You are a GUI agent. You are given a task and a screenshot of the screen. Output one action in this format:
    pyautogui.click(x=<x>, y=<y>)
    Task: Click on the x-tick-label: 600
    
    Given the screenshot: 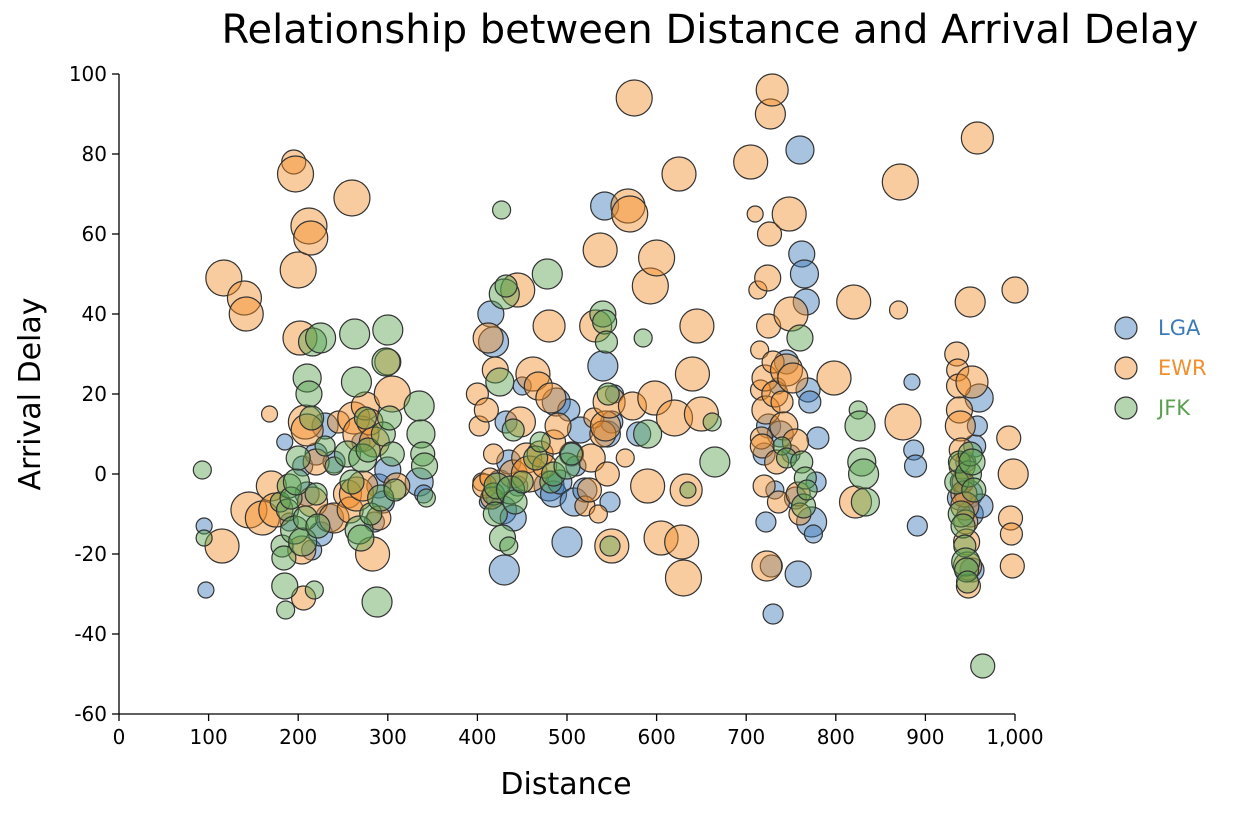 What is the action you would take?
    pyautogui.click(x=657, y=737)
    